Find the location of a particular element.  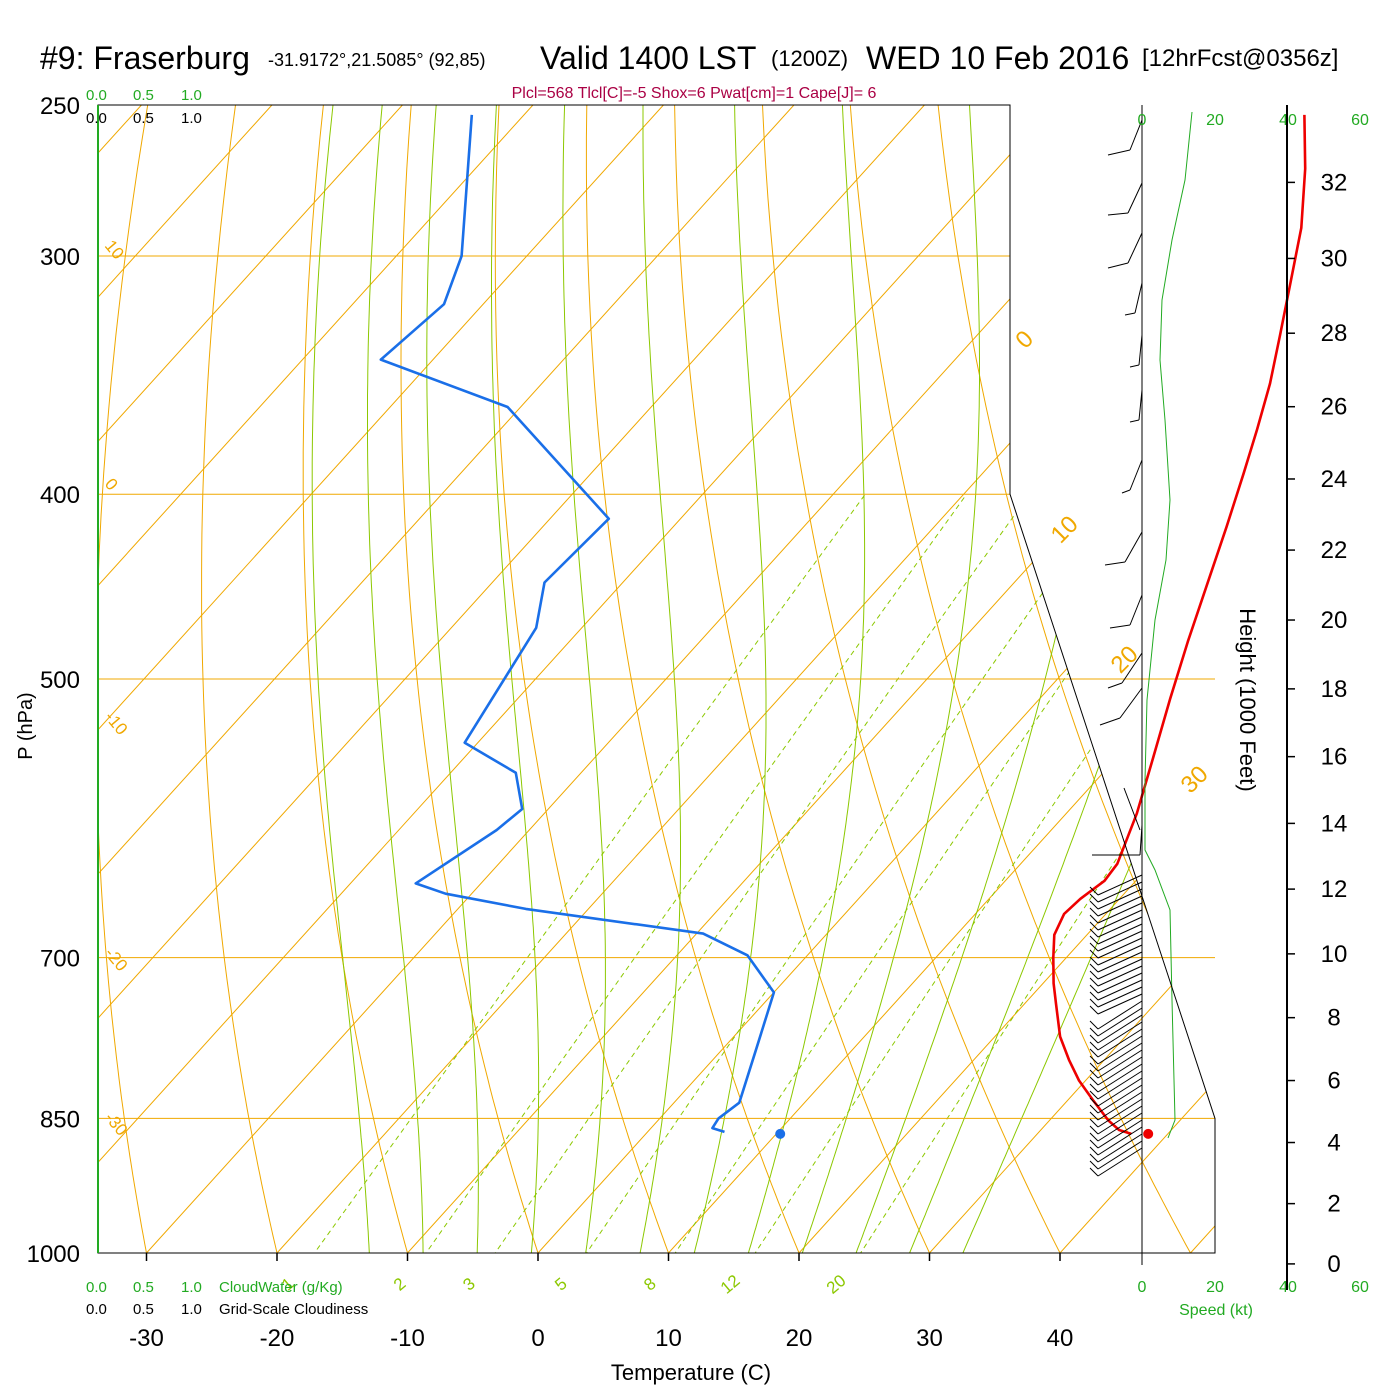

mixing-ratio-label: 12 is located at coordinates (730, 1284).